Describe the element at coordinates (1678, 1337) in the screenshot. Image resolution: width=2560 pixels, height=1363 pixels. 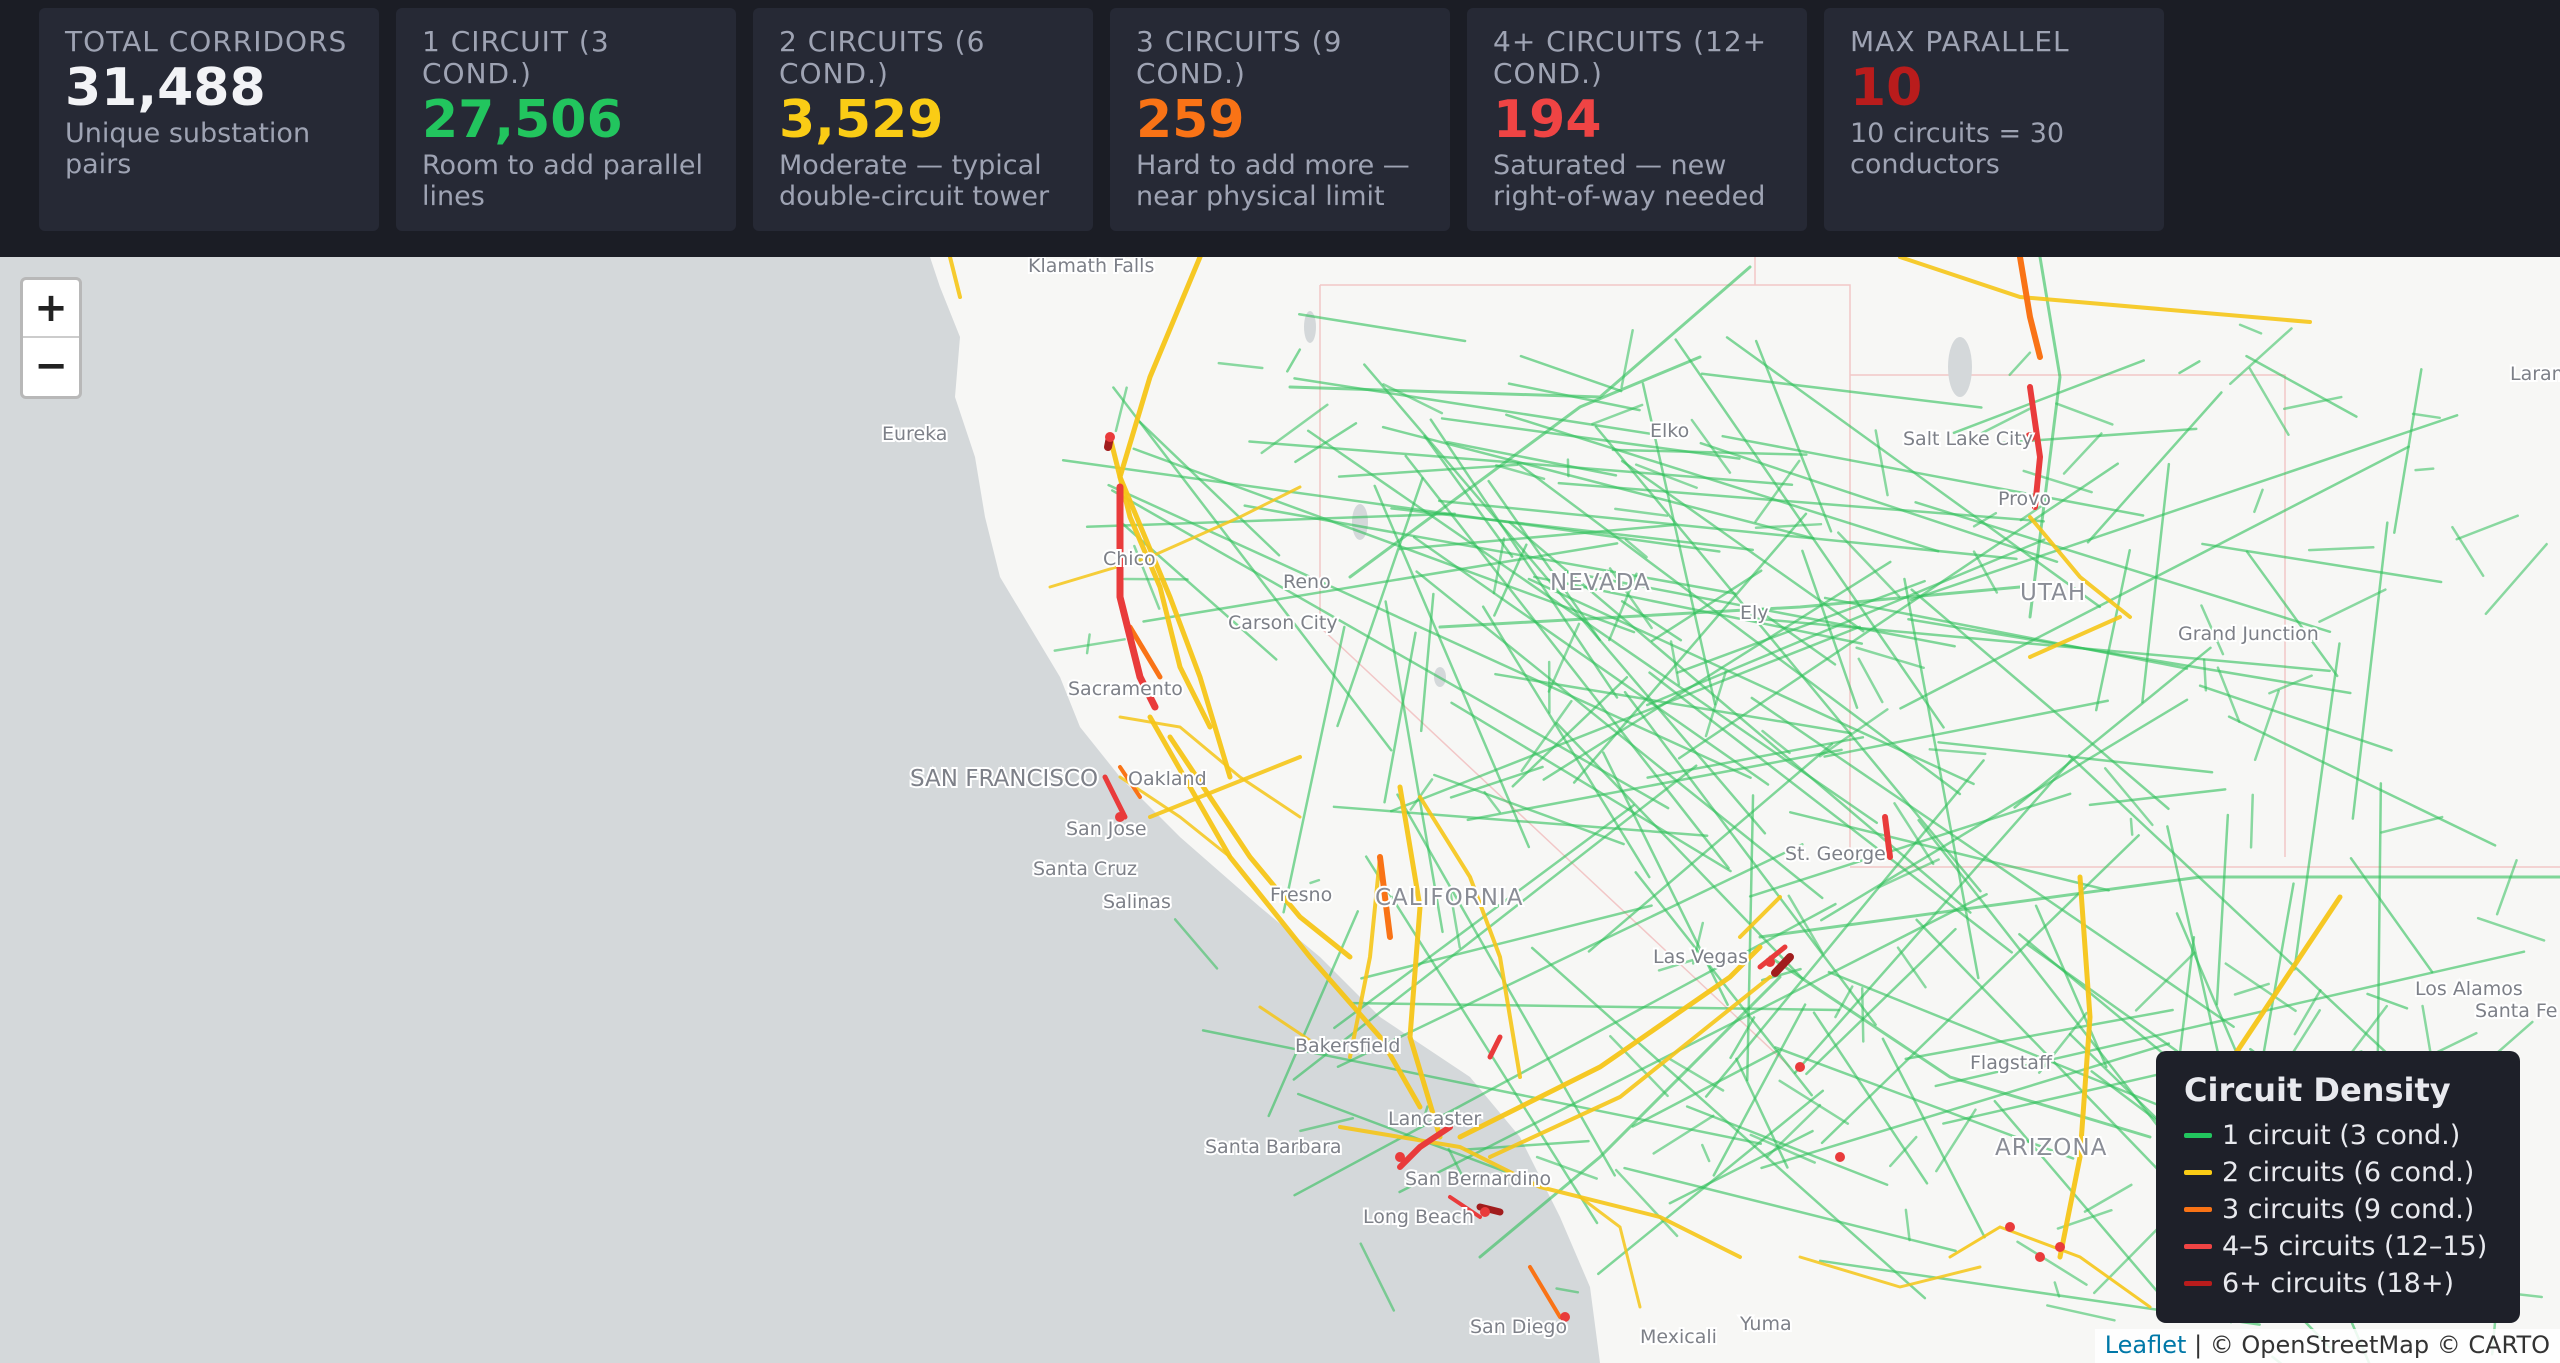
I see `city-label: Mexicali` at that location.